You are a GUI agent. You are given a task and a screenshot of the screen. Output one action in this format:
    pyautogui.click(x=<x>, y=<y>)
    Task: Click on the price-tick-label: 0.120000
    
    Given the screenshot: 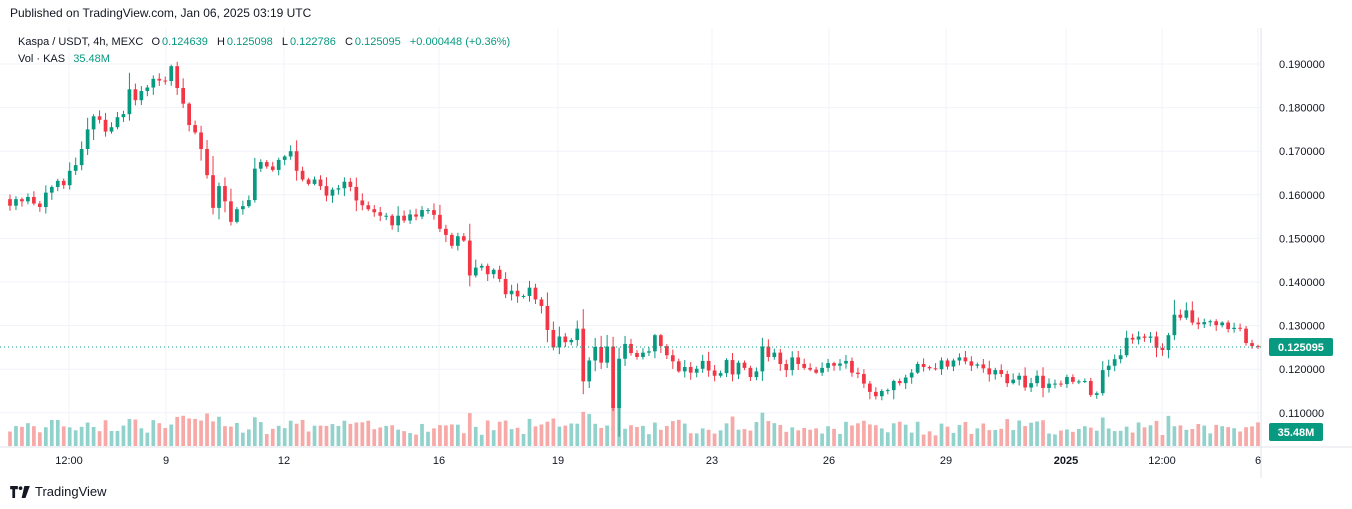 What is the action you would take?
    pyautogui.click(x=1302, y=370)
    